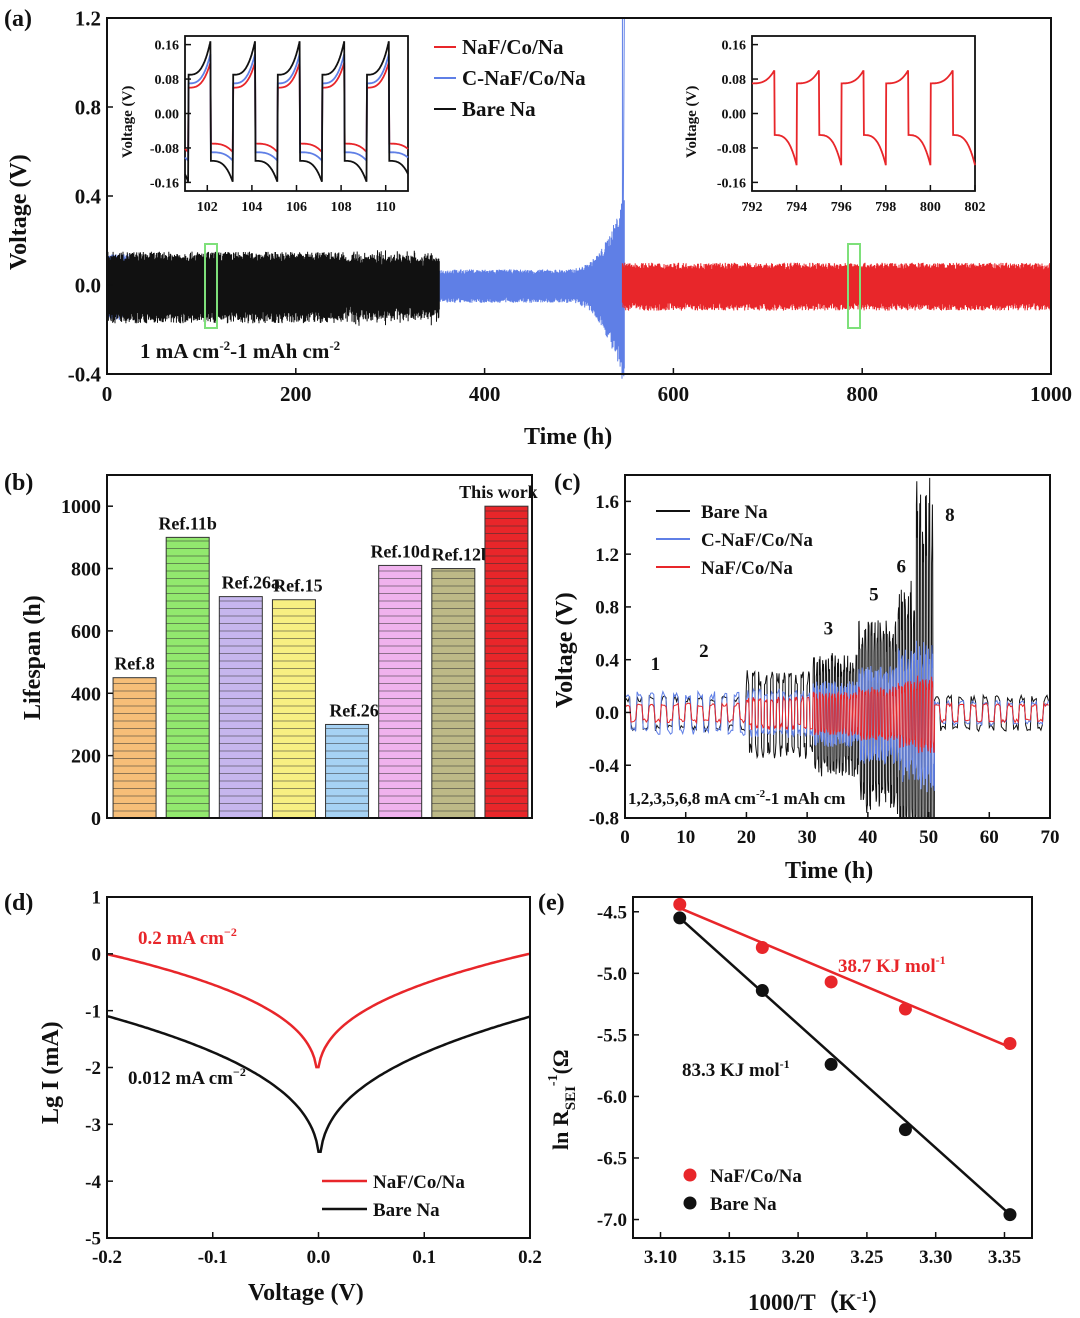 This screenshot has height=1318, width=1080. What do you see at coordinates (88, 18) in the screenshot?
I see `a-ytick-label: 1.2` at bounding box center [88, 18].